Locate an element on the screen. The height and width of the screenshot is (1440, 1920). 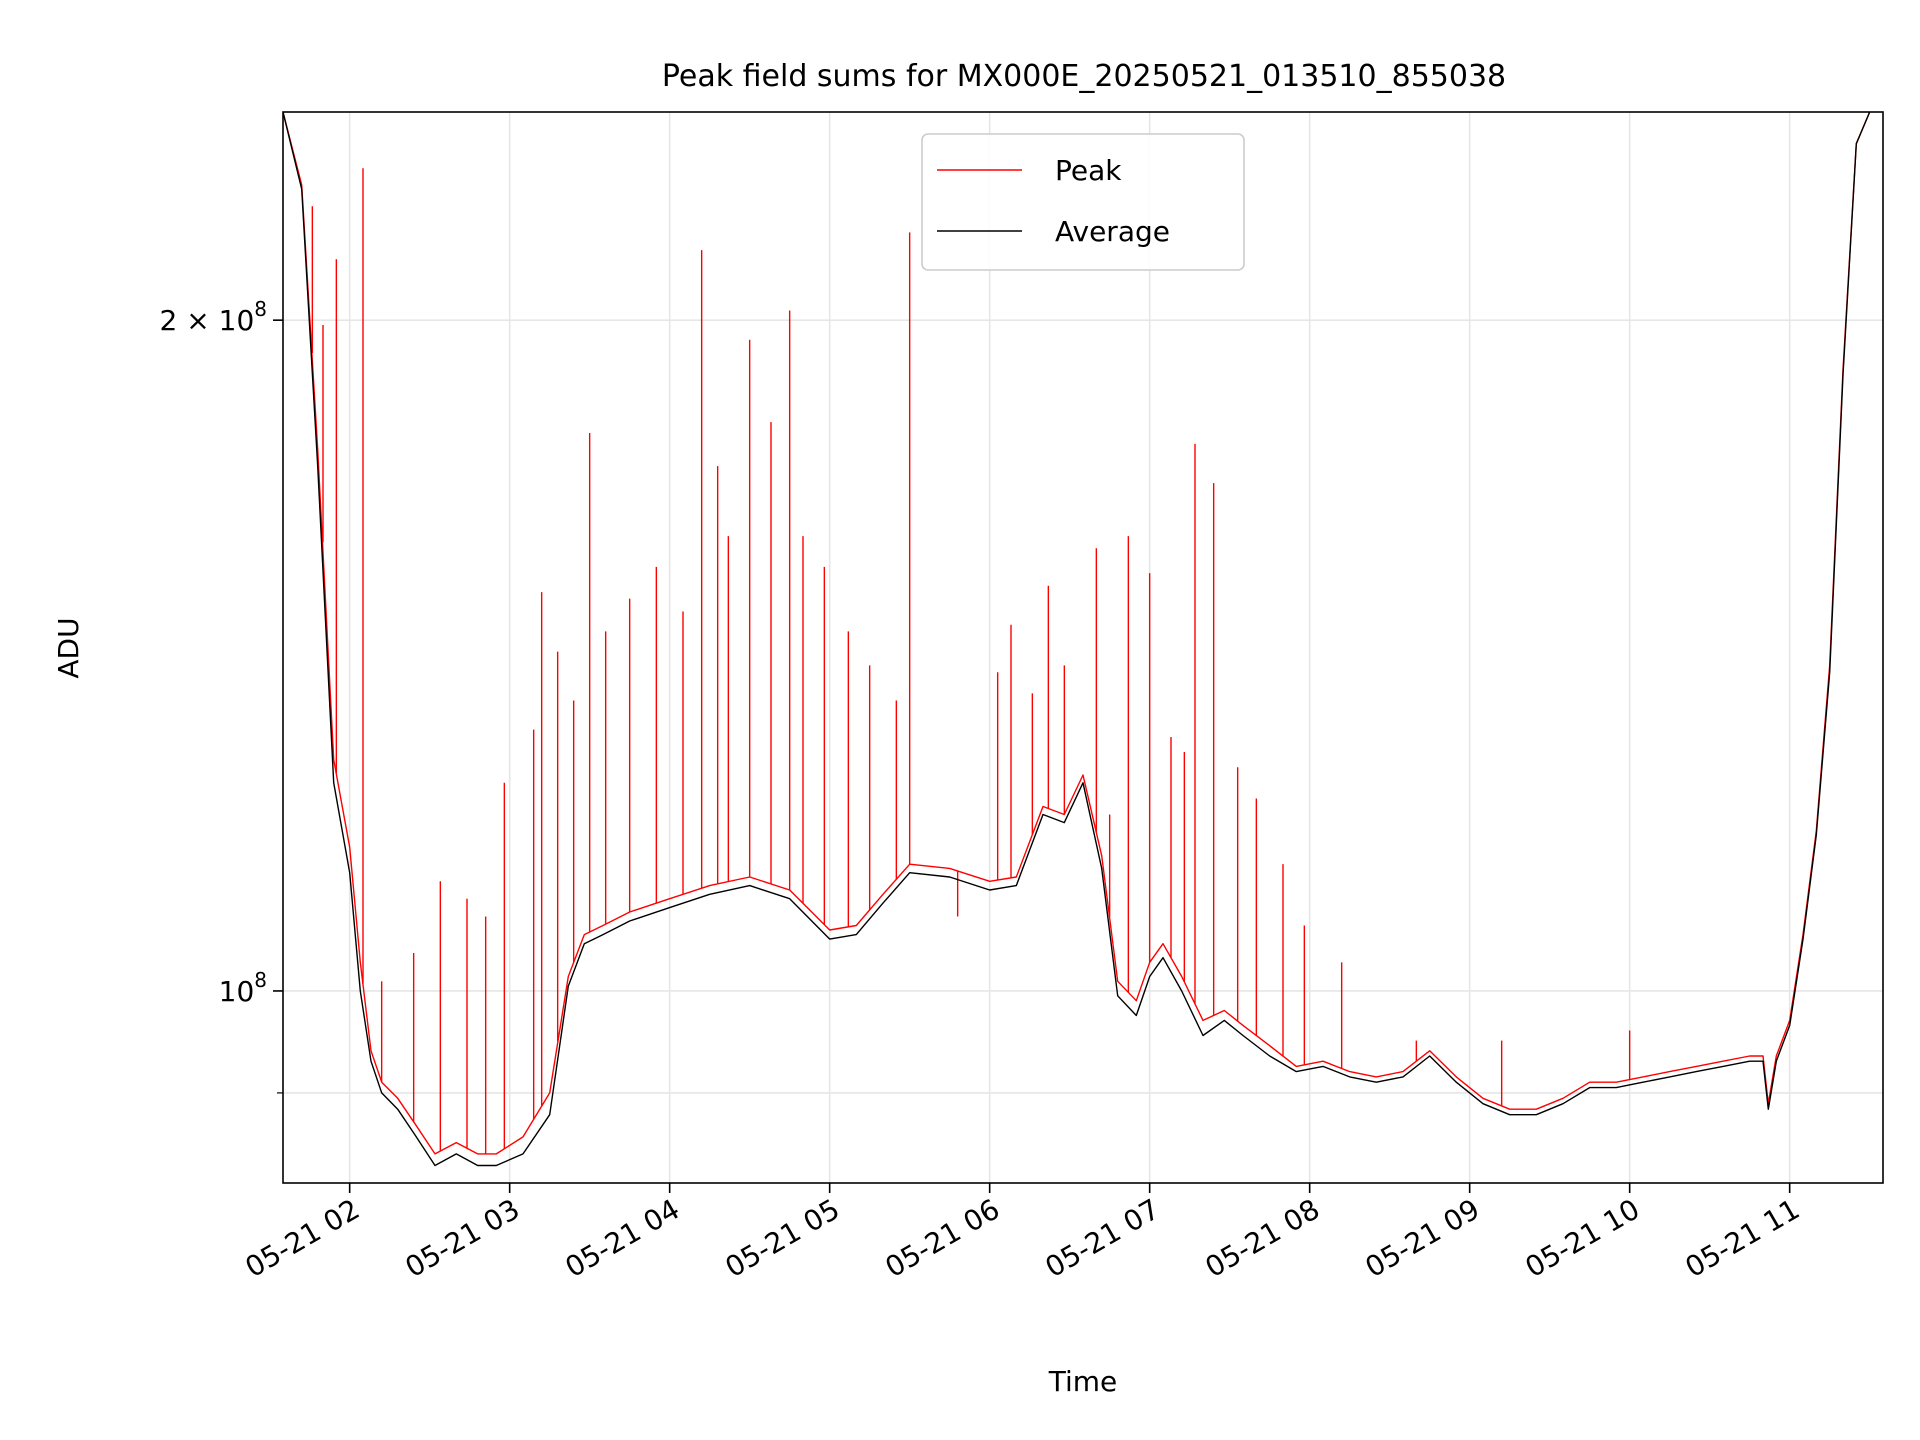
legend-box is located at coordinates (1083, 202).